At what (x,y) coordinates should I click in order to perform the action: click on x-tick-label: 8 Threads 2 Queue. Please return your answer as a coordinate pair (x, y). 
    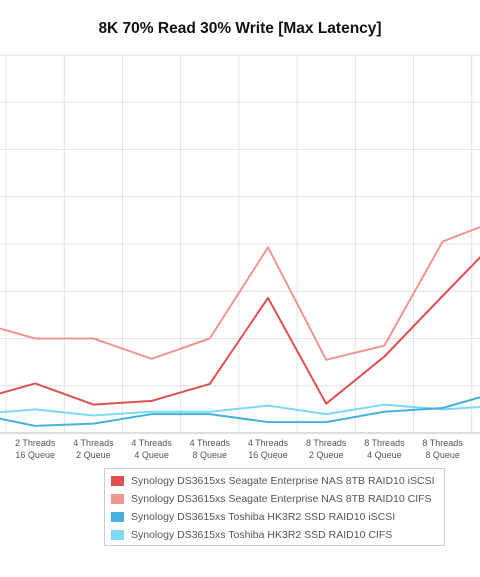
    Looking at the image, I should click on (326, 449).